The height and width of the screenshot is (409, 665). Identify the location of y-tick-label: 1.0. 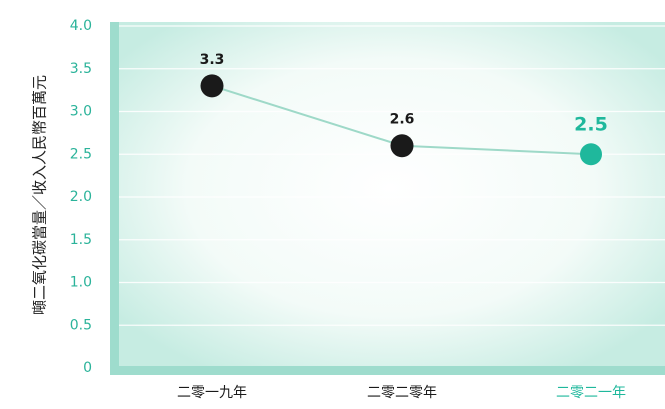
(81, 283).